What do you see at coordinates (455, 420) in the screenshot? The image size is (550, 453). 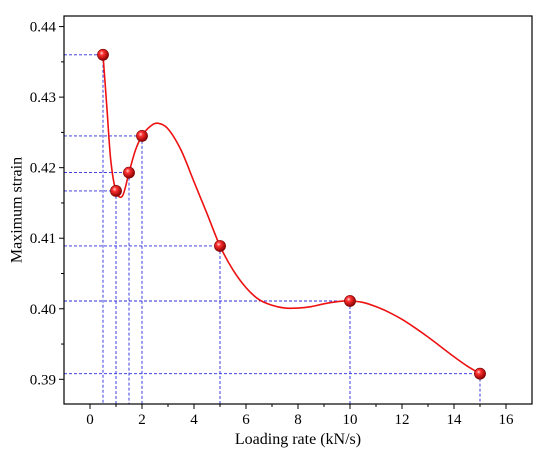 I see `x-tick-label: 14` at bounding box center [455, 420].